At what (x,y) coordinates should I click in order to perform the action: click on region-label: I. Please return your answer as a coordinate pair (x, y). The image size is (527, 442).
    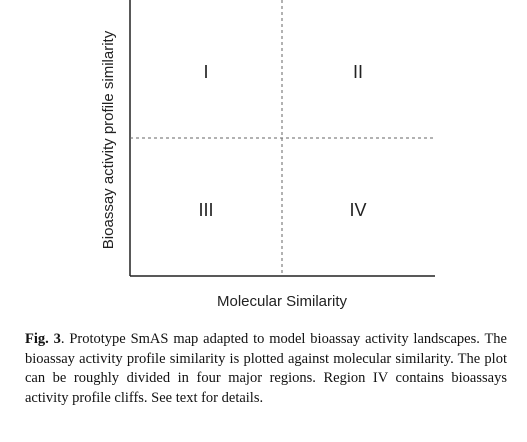
    Looking at the image, I should click on (205, 72).